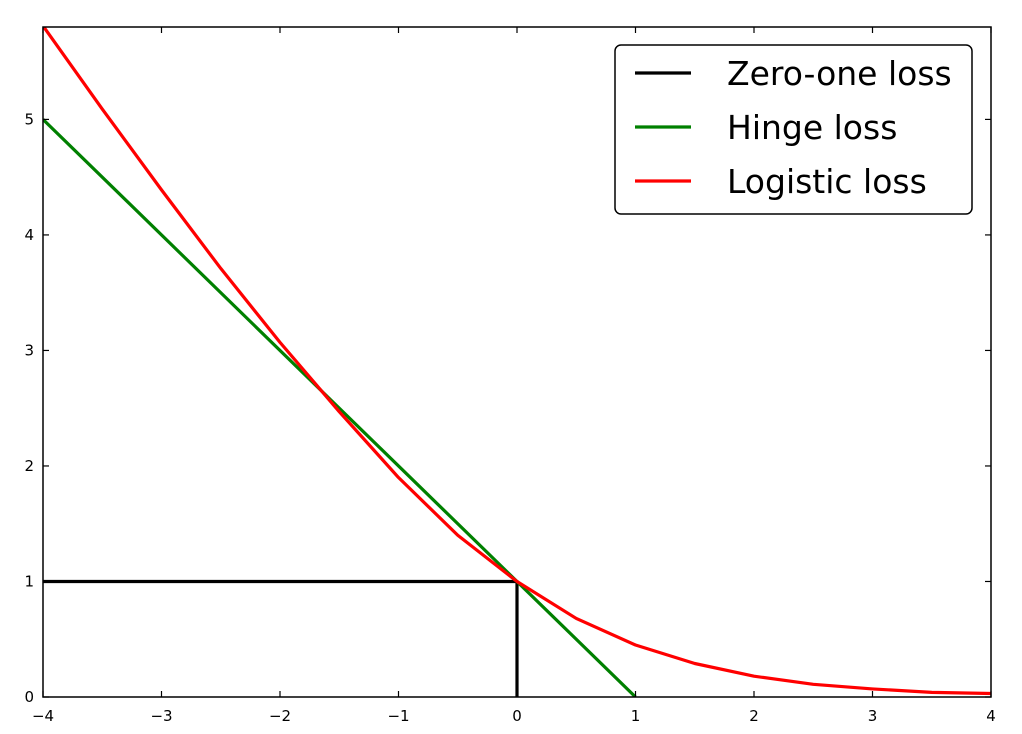  What do you see at coordinates (636, 716) in the screenshot?
I see `x-tick-label: 1` at bounding box center [636, 716].